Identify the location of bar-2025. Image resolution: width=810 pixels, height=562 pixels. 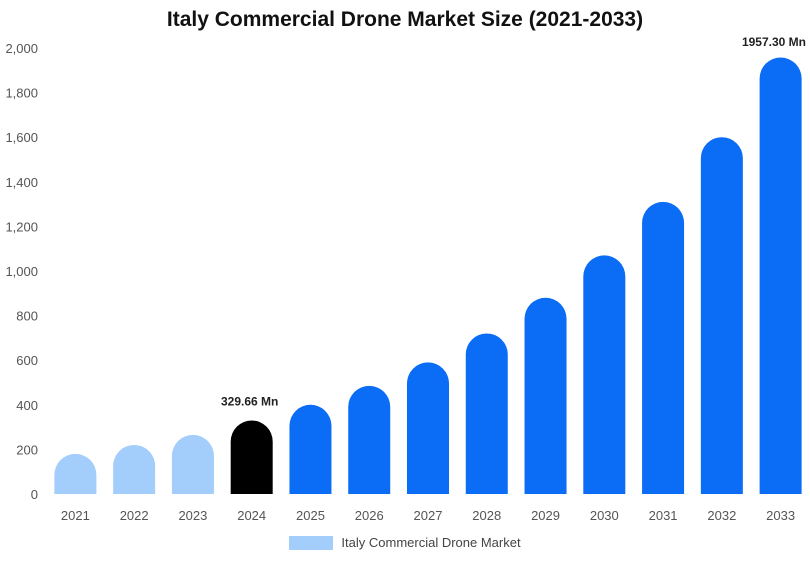
(310, 449).